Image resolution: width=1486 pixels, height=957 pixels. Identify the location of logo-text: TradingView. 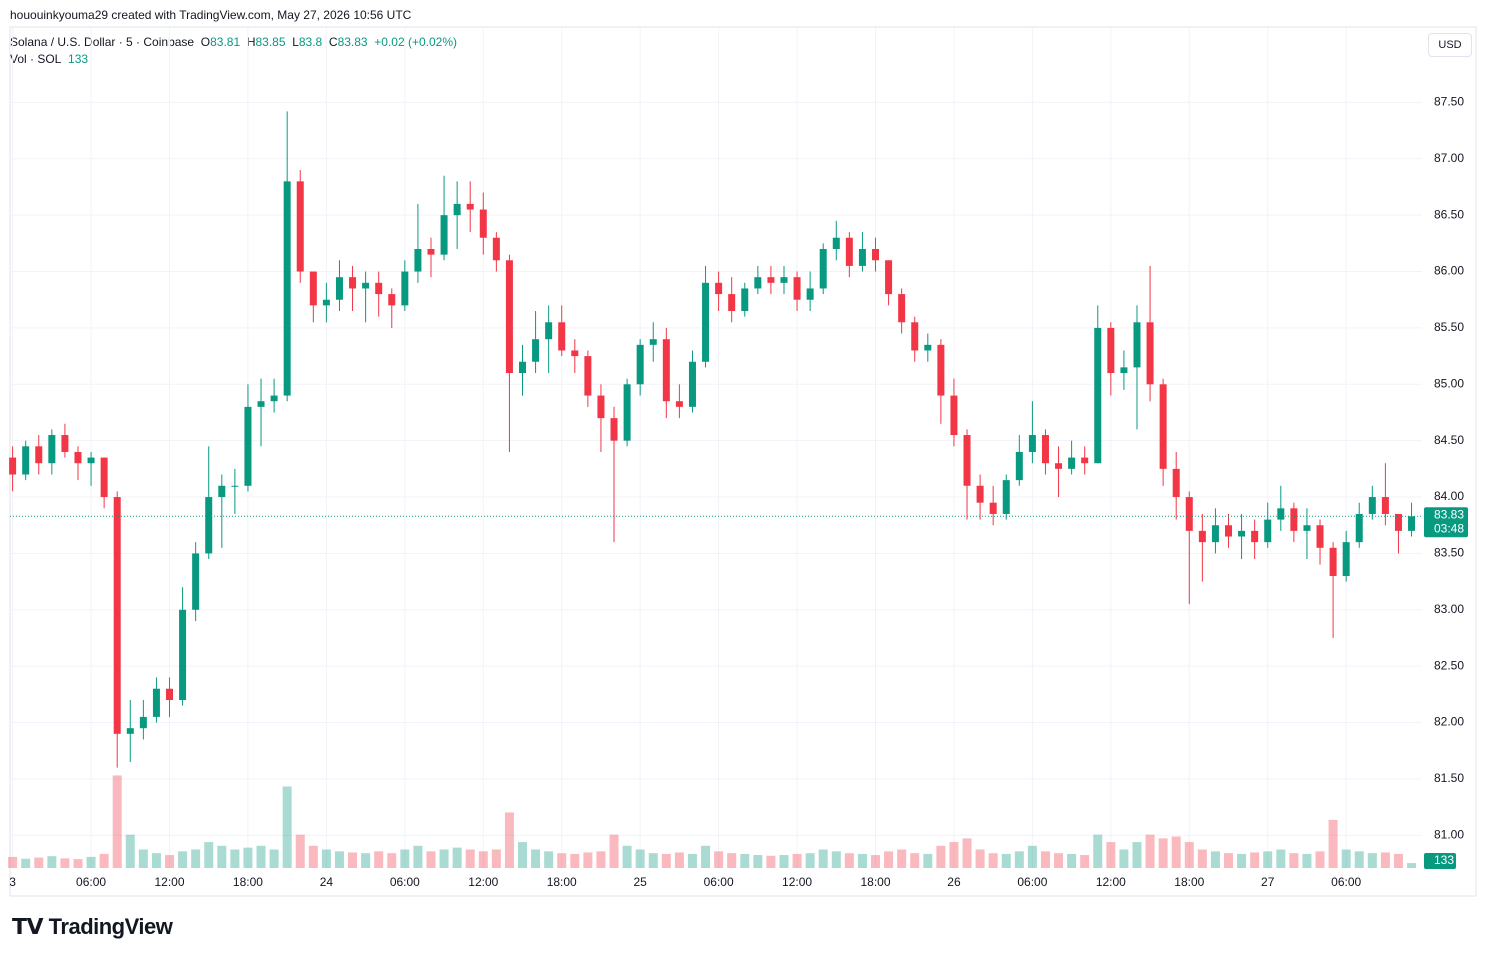
(110, 926).